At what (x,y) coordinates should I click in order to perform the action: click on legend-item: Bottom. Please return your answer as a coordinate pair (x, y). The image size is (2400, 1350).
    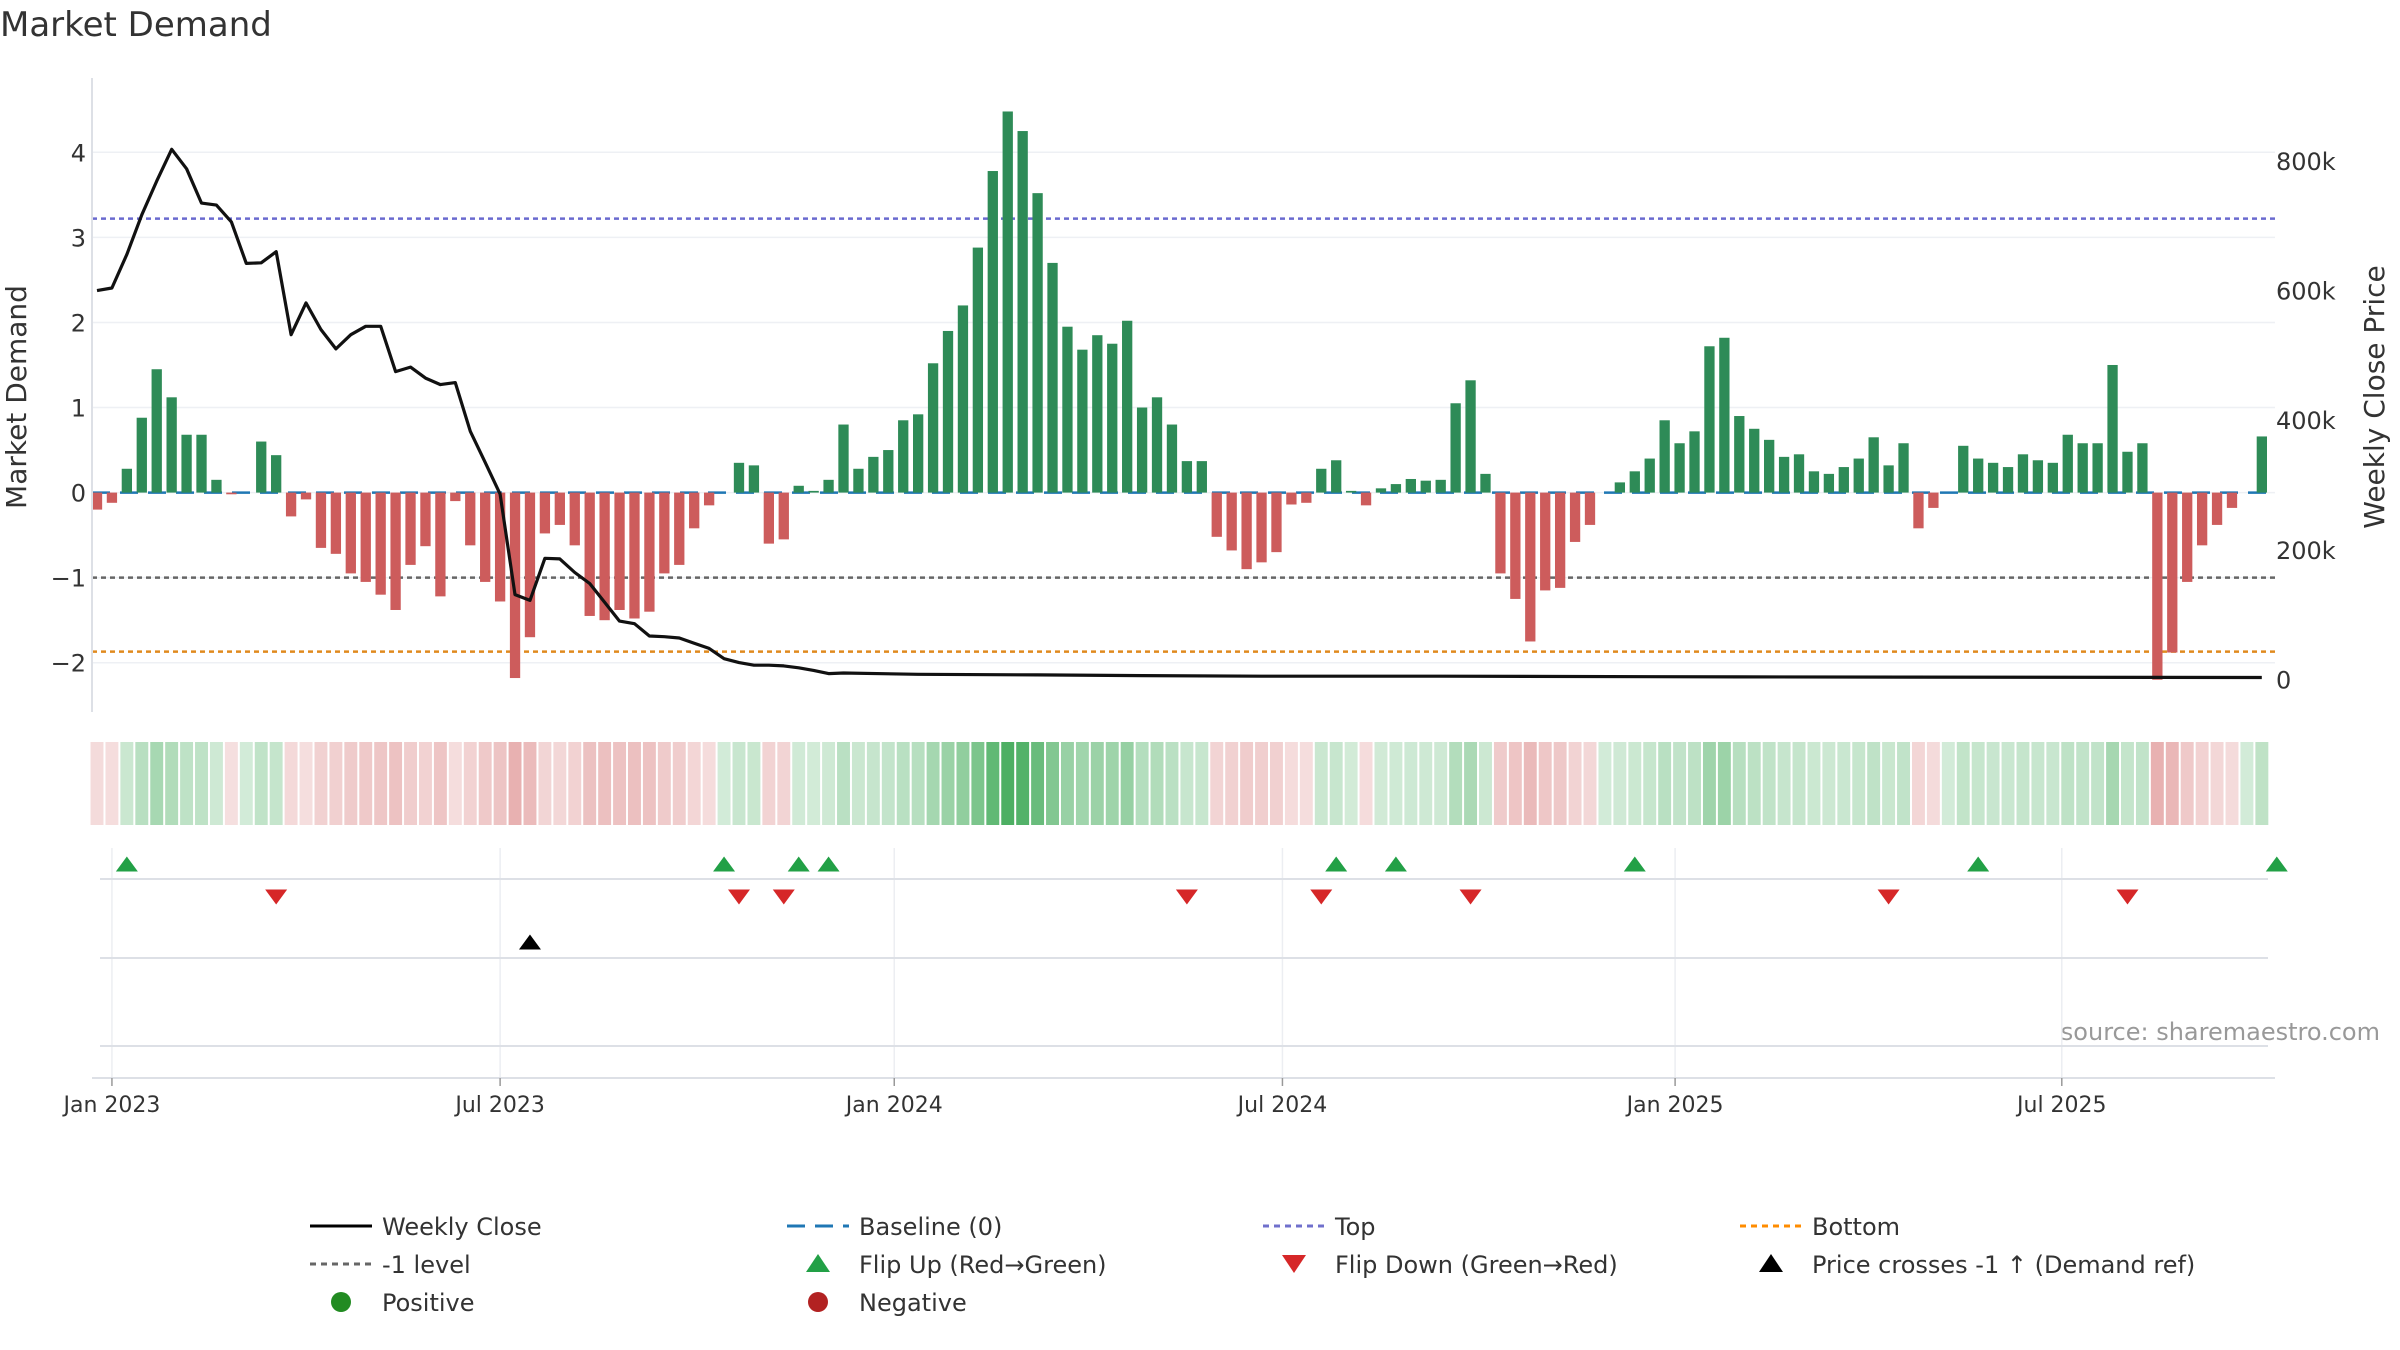
    Looking at the image, I should click on (1820, 1227).